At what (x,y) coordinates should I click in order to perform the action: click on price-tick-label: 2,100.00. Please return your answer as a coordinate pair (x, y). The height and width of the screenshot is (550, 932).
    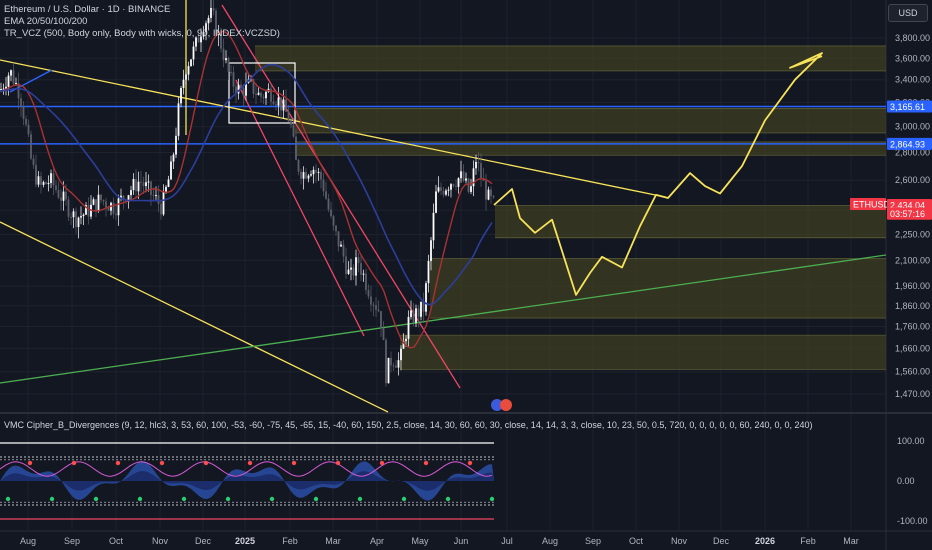
    Looking at the image, I should click on (912, 260).